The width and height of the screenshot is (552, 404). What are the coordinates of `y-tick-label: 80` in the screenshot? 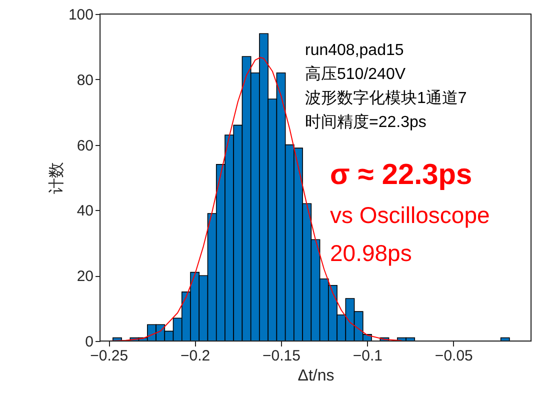 It's located at (85, 80).